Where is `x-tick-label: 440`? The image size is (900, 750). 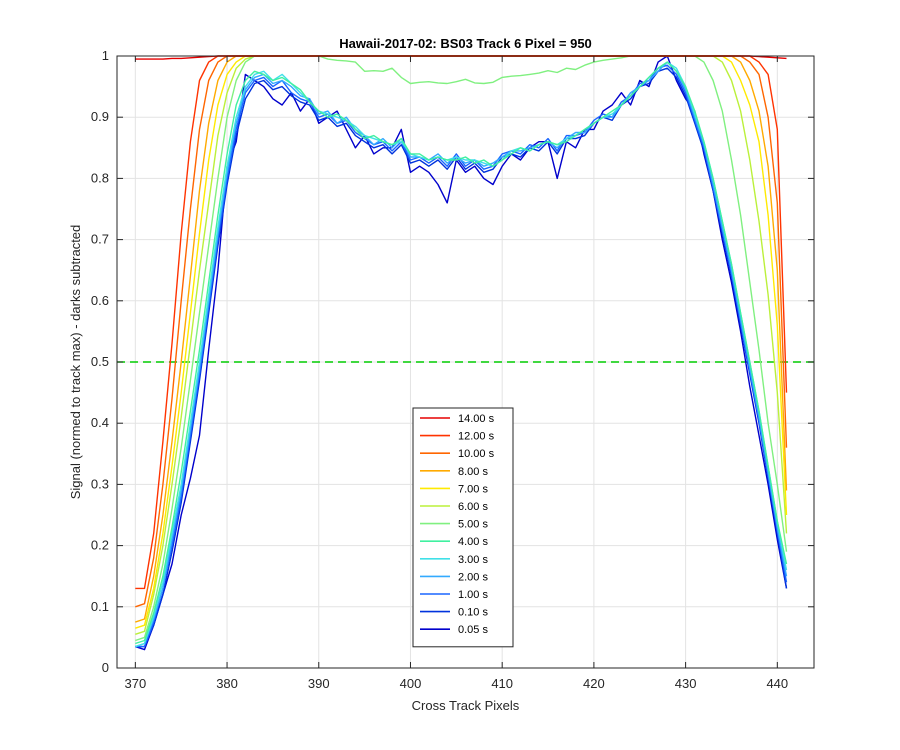 x-tick-label: 440 is located at coordinates (777, 683).